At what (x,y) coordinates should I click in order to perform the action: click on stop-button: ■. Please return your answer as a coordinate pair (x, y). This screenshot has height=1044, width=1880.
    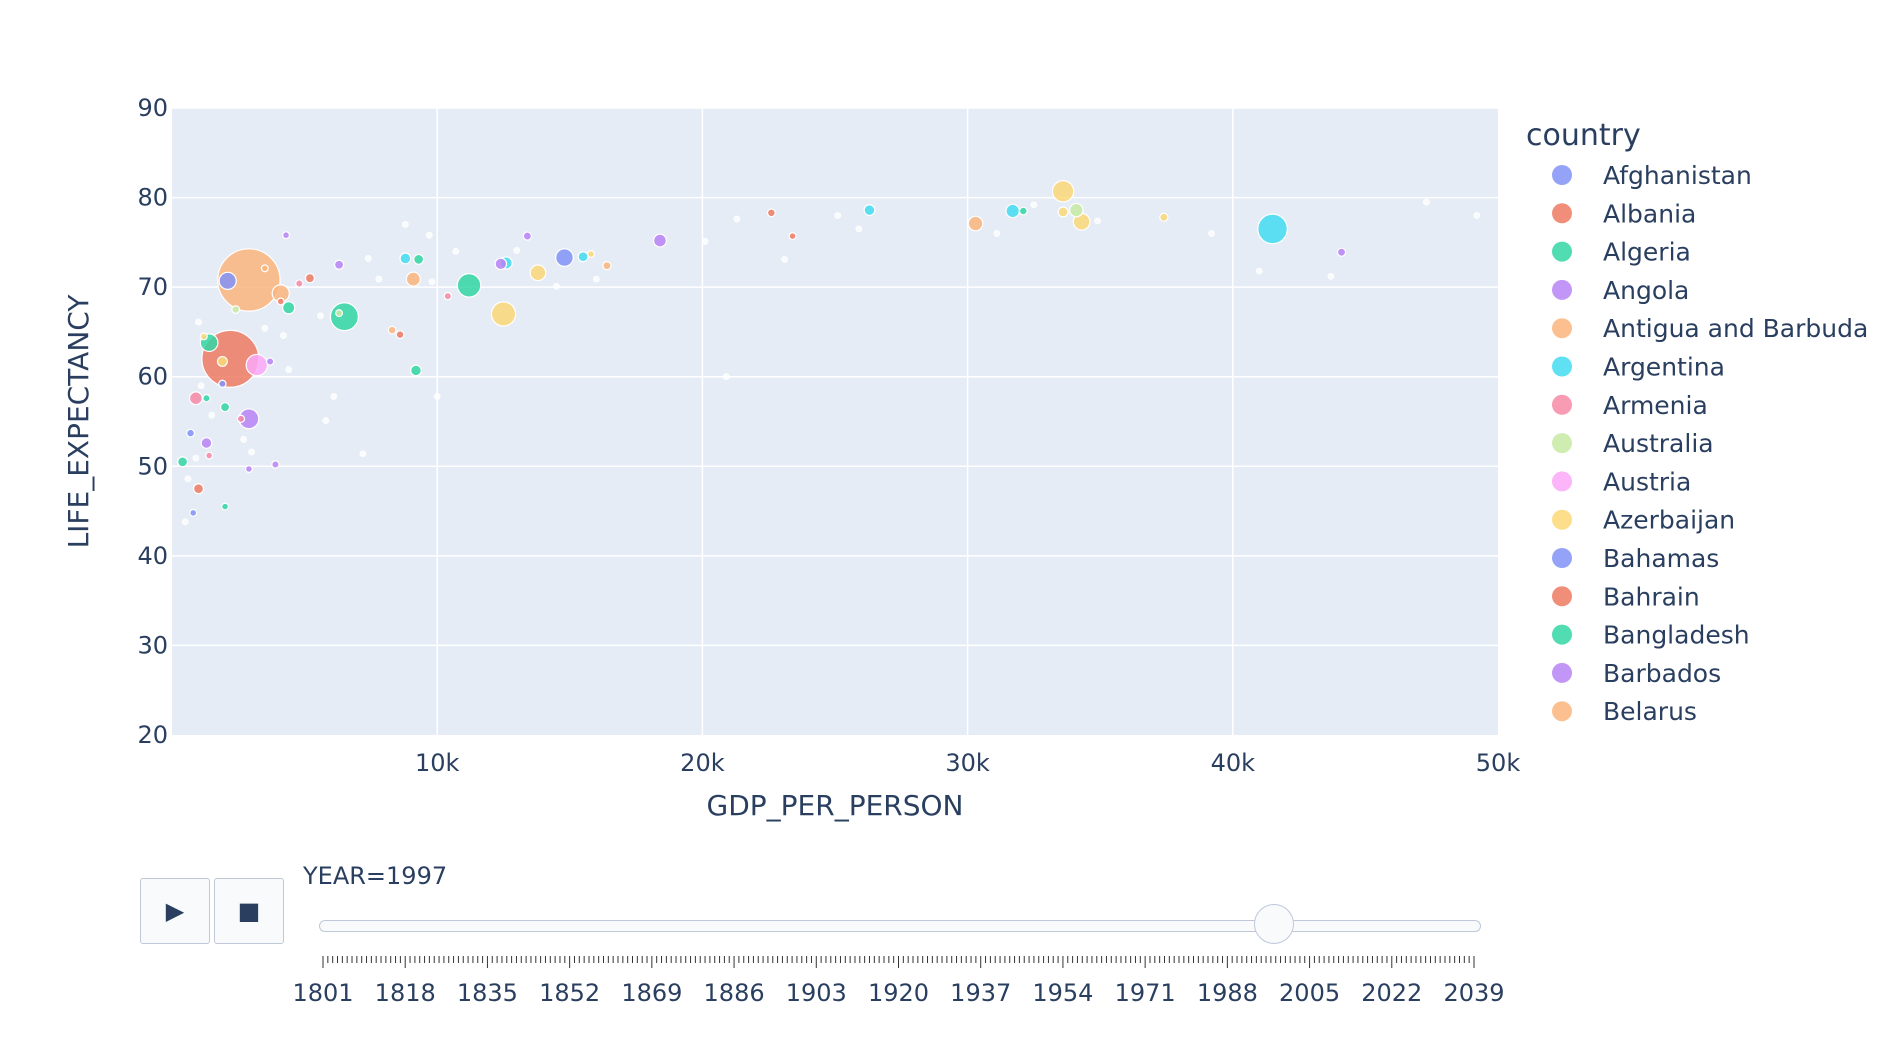
    Looking at the image, I should click on (249, 911).